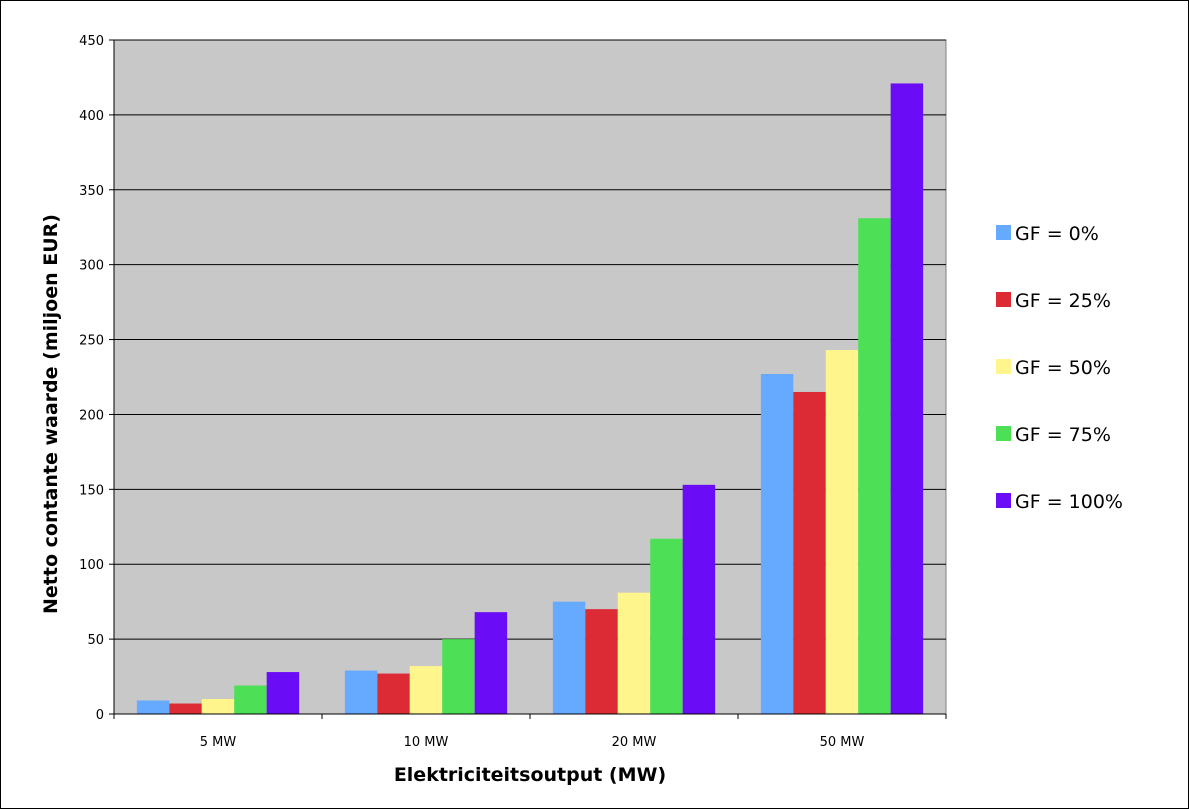 This screenshot has height=809, width=1189. What do you see at coordinates (530, 775) in the screenshot?
I see `x-axis-title: Elektriciteitsoutput (MW)` at bounding box center [530, 775].